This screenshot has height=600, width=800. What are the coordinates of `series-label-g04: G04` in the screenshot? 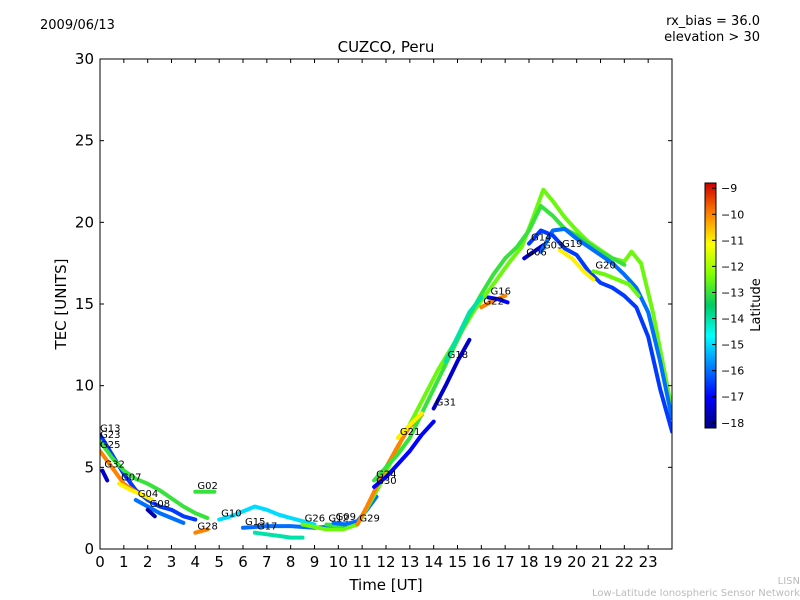 It's located at (148, 494).